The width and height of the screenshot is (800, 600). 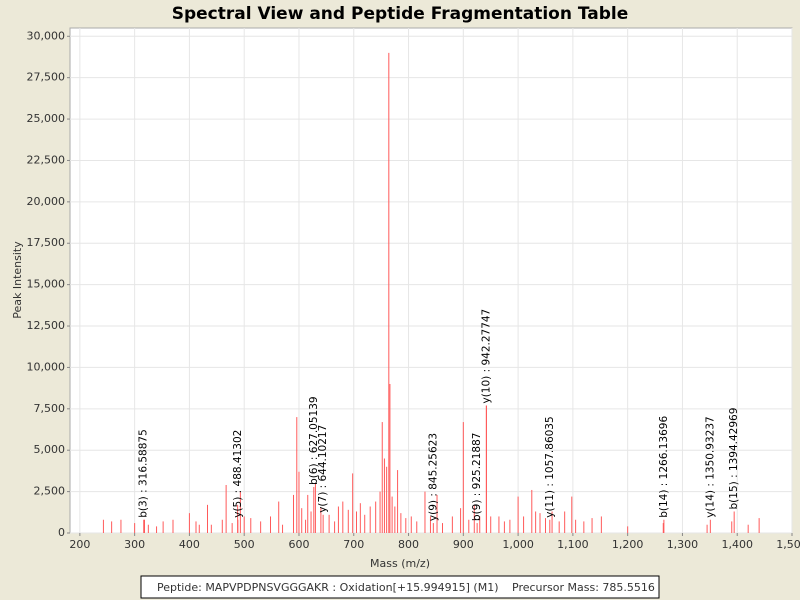 What do you see at coordinates (244, 544) in the screenshot?
I see `x-tick-label: 500` at bounding box center [244, 544].